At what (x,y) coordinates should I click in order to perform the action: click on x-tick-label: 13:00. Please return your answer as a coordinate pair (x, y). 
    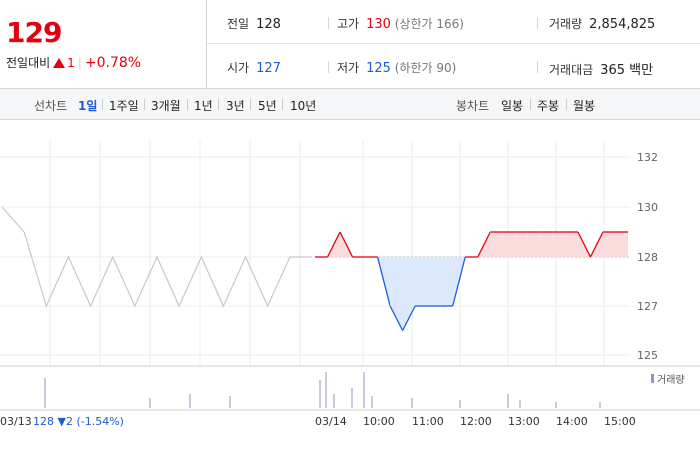
    Looking at the image, I should click on (524, 421).